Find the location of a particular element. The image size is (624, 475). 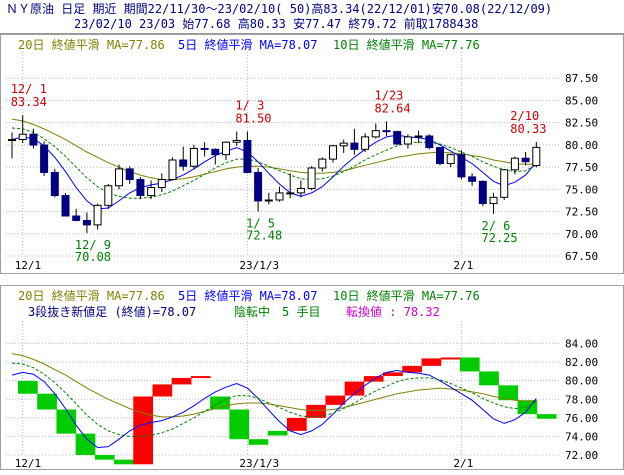

annotation-value: 70.08 is located at coordinates (93, 257).